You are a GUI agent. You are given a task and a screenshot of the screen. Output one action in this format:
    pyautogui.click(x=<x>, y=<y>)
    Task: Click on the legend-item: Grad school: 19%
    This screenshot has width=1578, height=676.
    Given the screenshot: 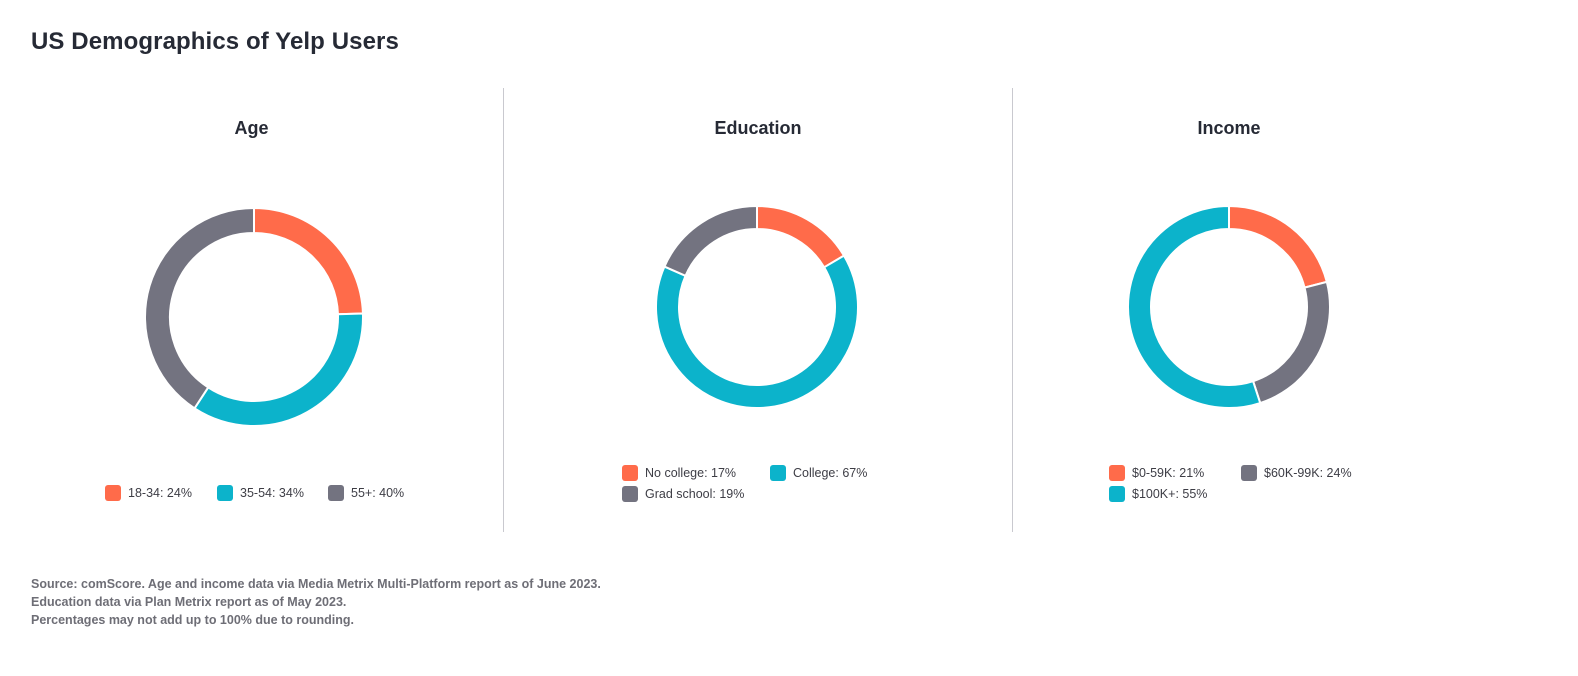 What is the action you would take?
    pyautogui.click(x=683, y=494)
    